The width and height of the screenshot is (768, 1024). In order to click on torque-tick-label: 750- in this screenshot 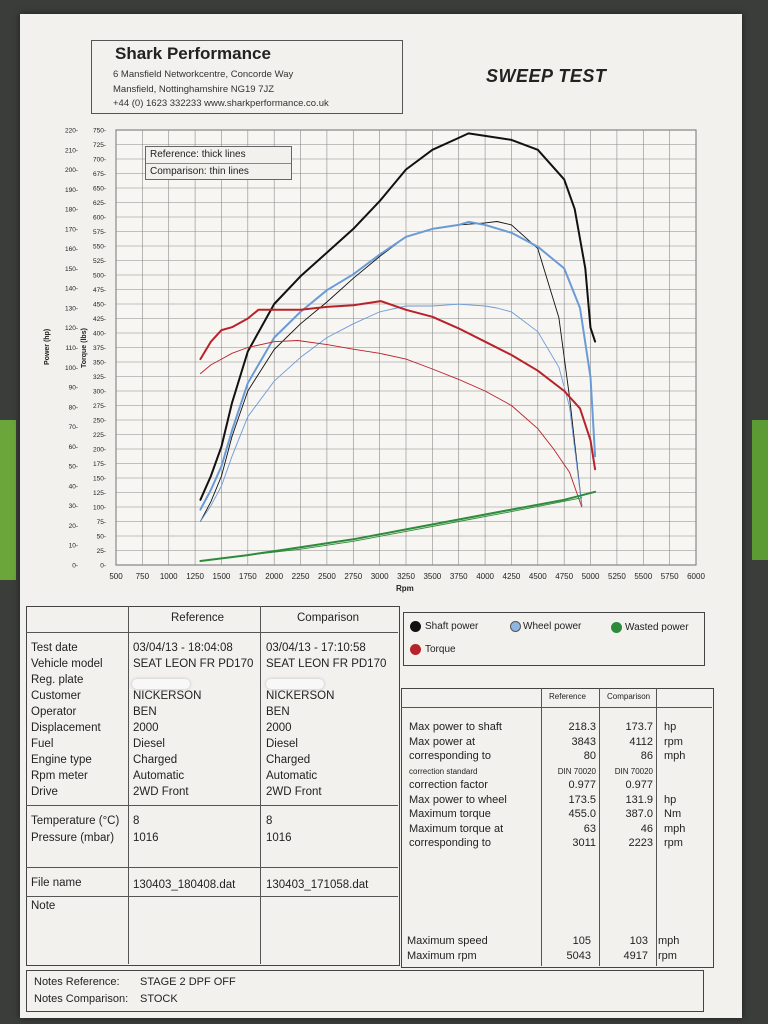, I will do `click(99, 131)`.